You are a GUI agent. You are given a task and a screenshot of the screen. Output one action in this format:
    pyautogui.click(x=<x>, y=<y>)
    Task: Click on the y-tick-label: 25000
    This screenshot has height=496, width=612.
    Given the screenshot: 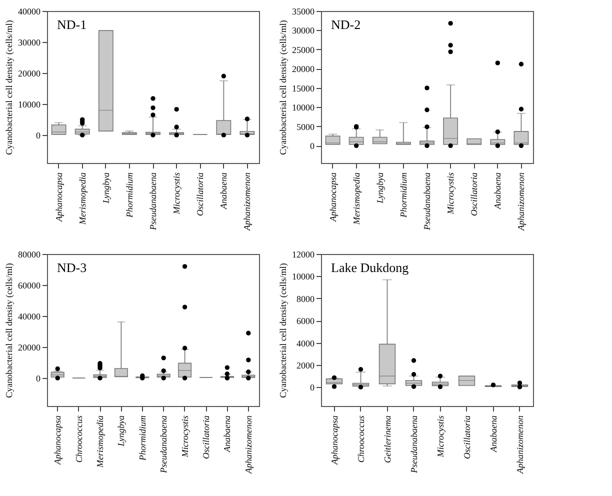 What is the action you would take?
    pyautogui.click(x=303, y=49)
    